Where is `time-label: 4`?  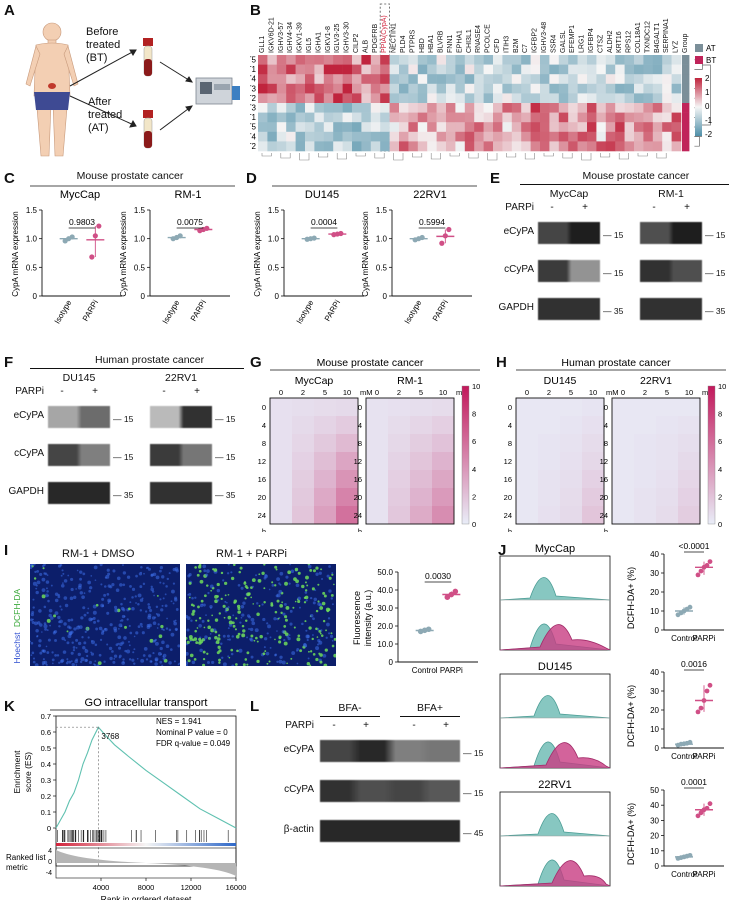 time-label: 4 is located at coordinates (510, 425).